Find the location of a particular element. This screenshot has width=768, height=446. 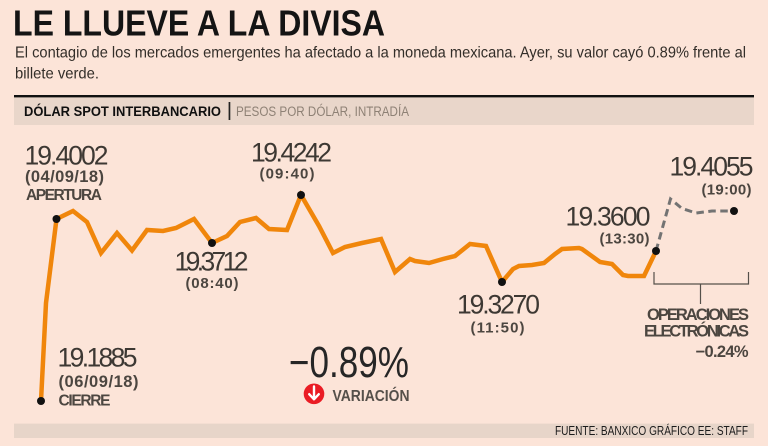

svg-text: LE LLUEVE A LA DIVISA is located at coordinates (199, 22).